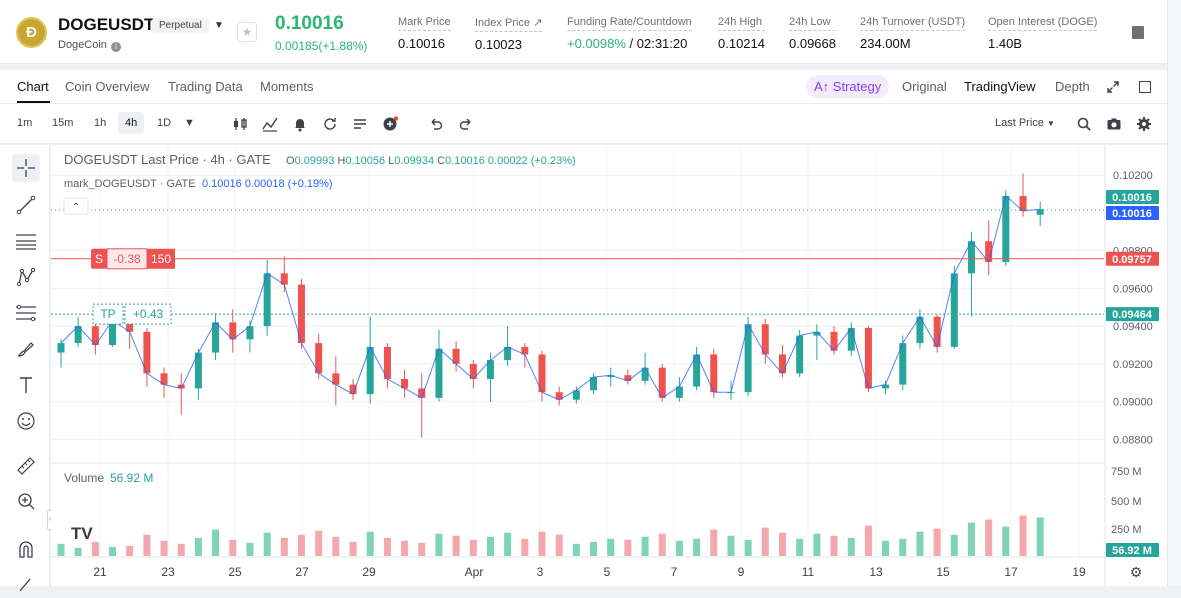  What do you see at coordinates (341, 161) in the screenshot?
I see `ohlc-label: H` at bounding box center [341, 161].